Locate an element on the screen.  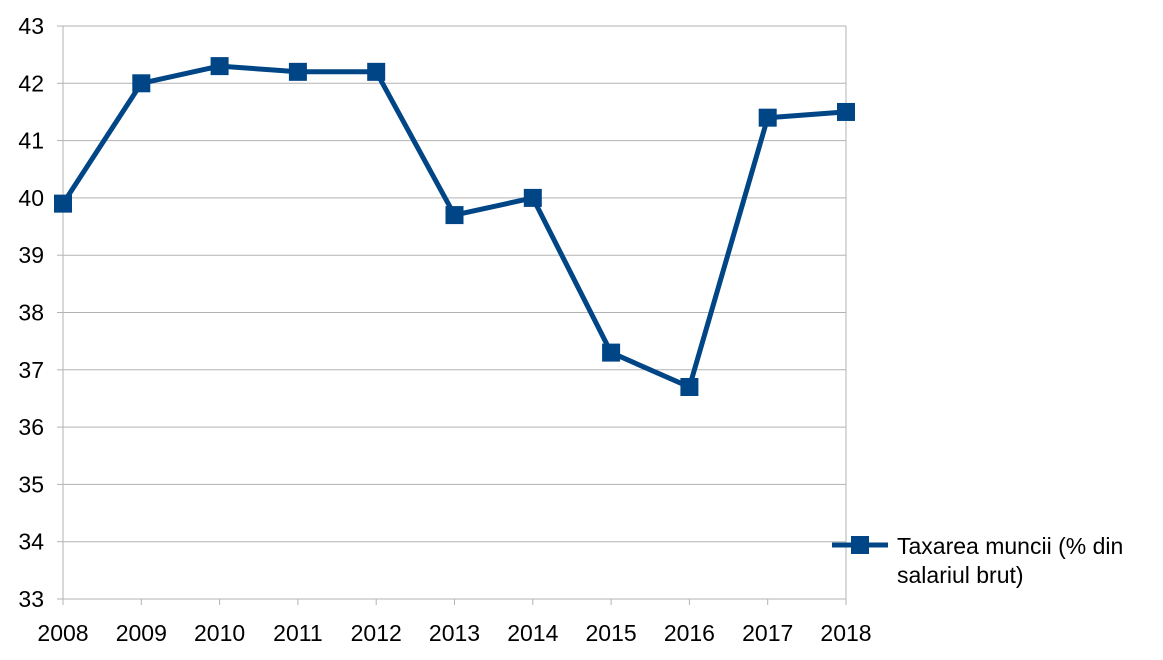
x-tick-label-2009: 2009 is located at coordinates (141, 633).